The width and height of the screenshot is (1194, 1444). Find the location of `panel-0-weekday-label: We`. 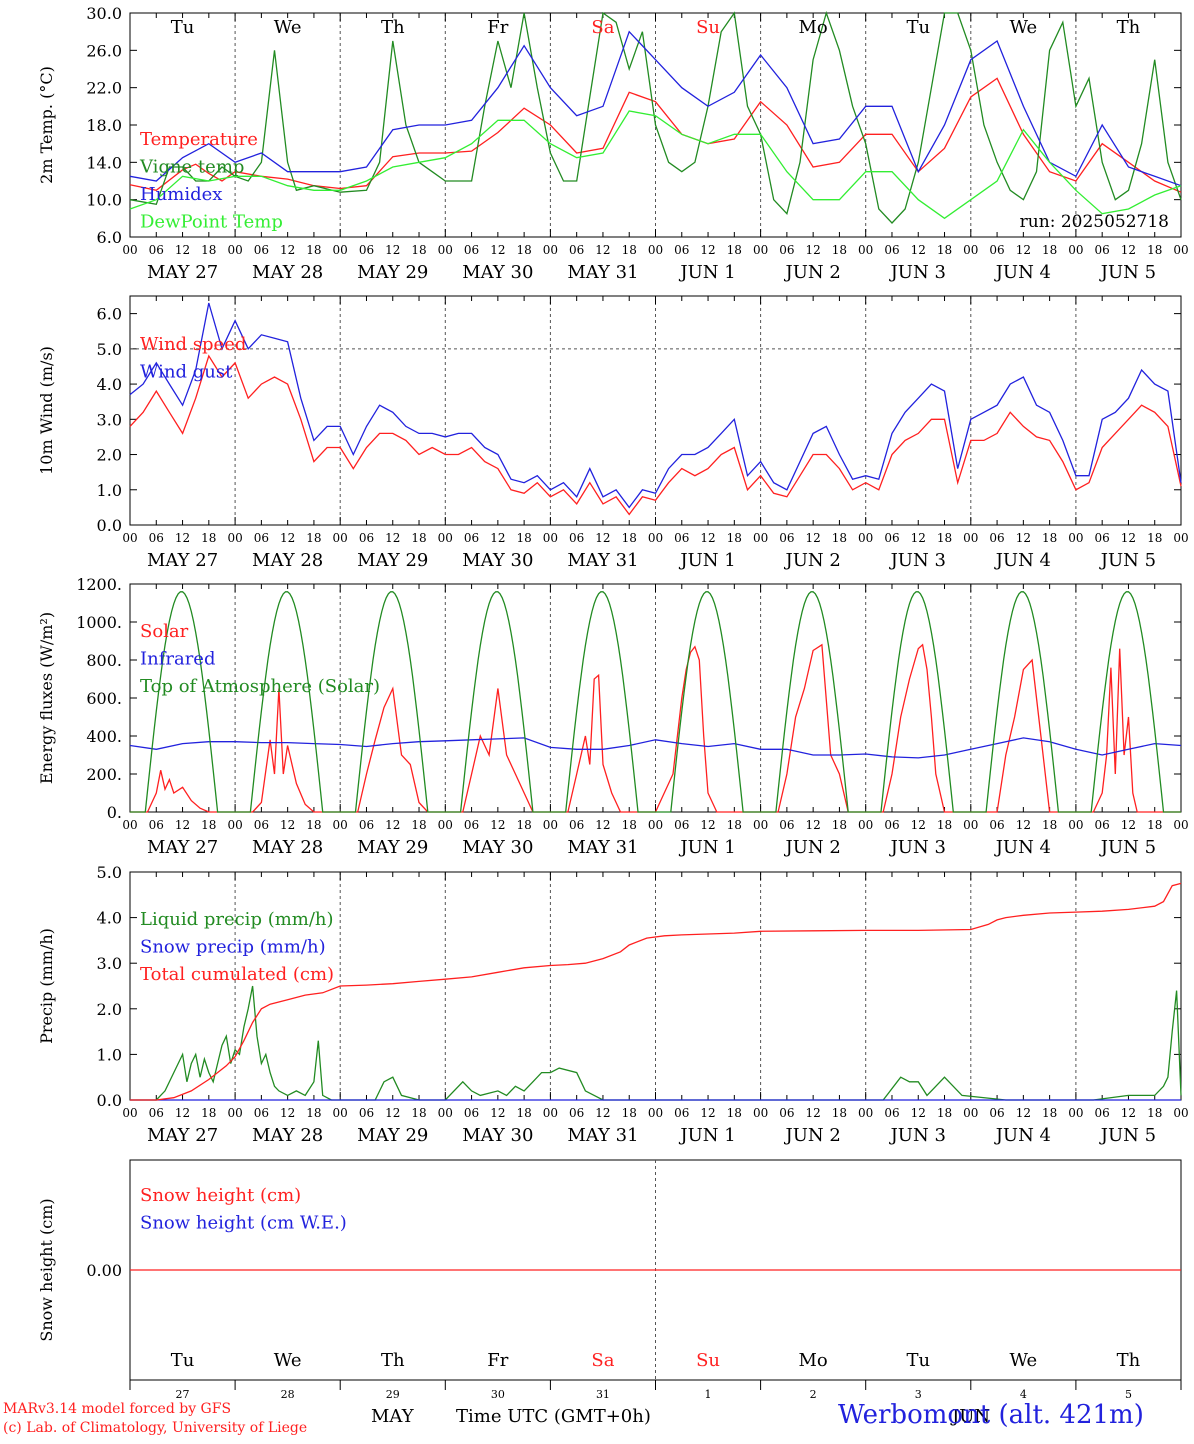

panel-0-weekday-label: We is located at coordinates (288, 27).